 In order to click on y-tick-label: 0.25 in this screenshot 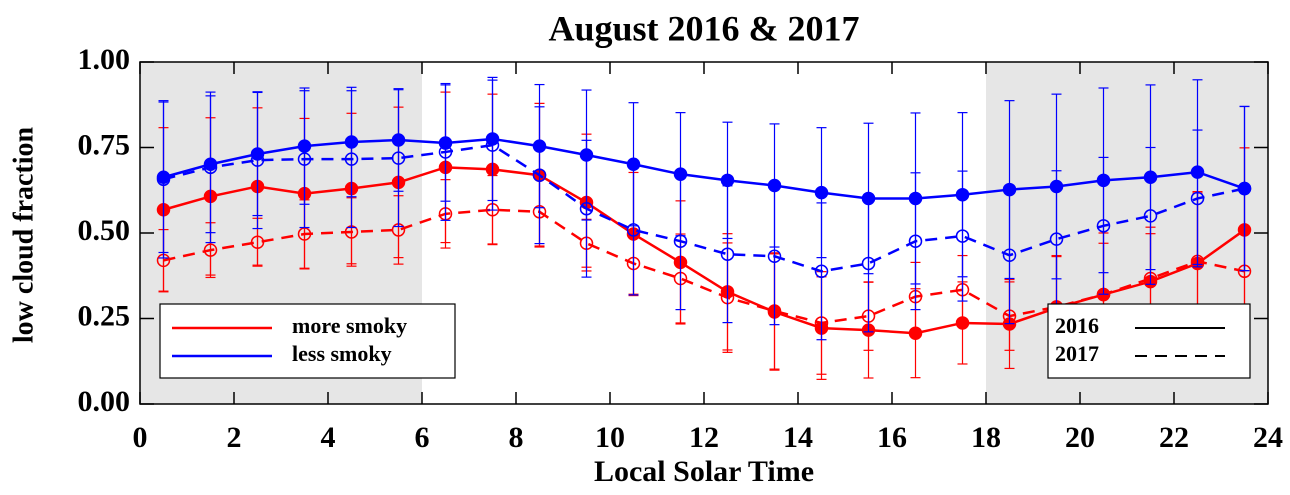, I will do `click(104, 315)`.